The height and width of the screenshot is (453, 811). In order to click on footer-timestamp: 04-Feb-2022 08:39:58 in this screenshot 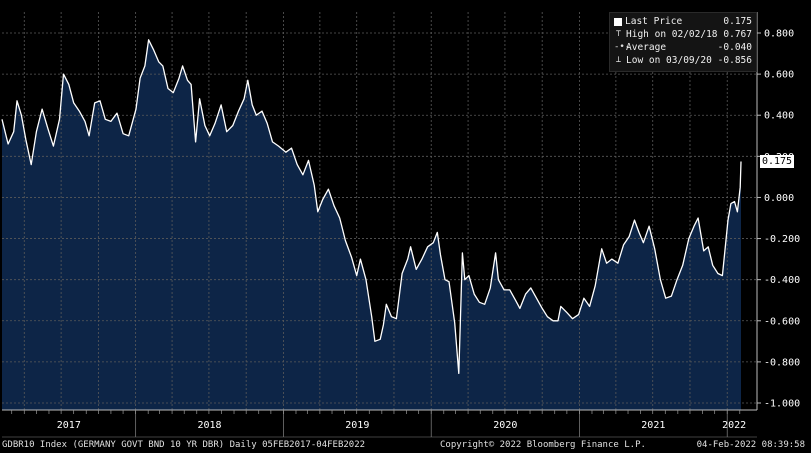, I will do `click(750, 445)`.